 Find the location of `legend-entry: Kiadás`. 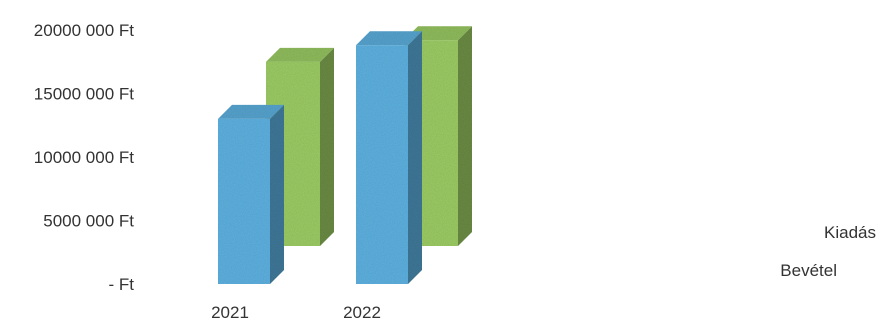

legend-entry: Kiadás is located at coordinates (850, 232).